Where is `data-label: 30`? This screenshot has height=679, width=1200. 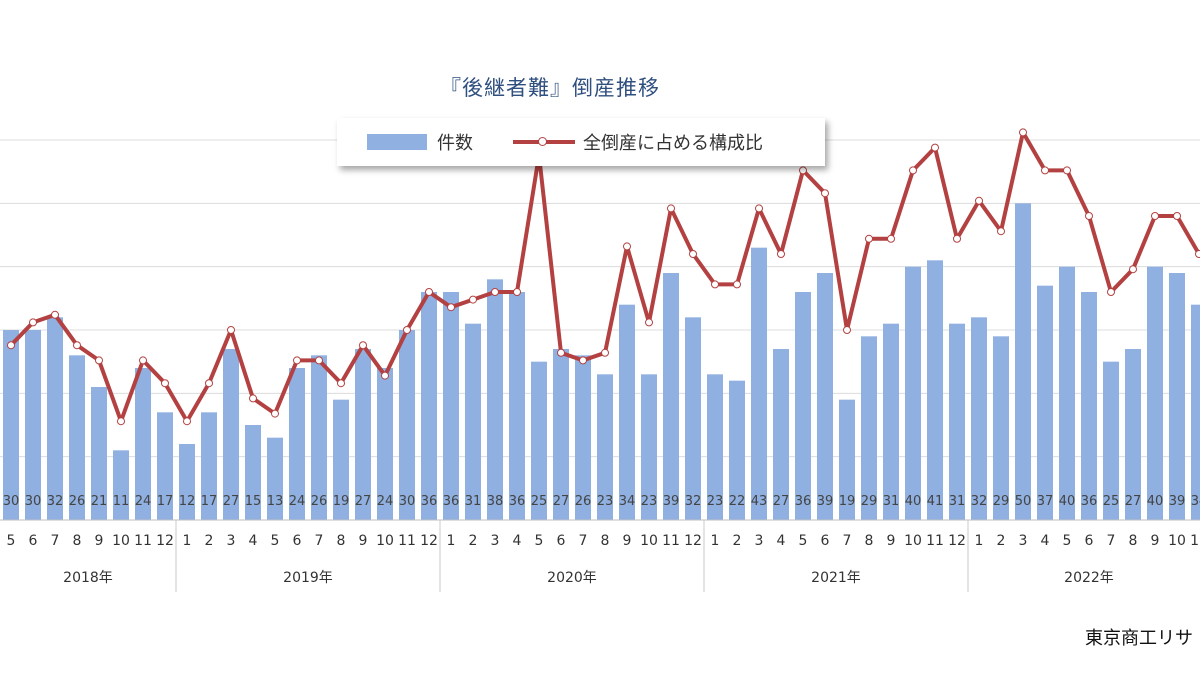
data-label: 30 is located at coordinates (33, 501).